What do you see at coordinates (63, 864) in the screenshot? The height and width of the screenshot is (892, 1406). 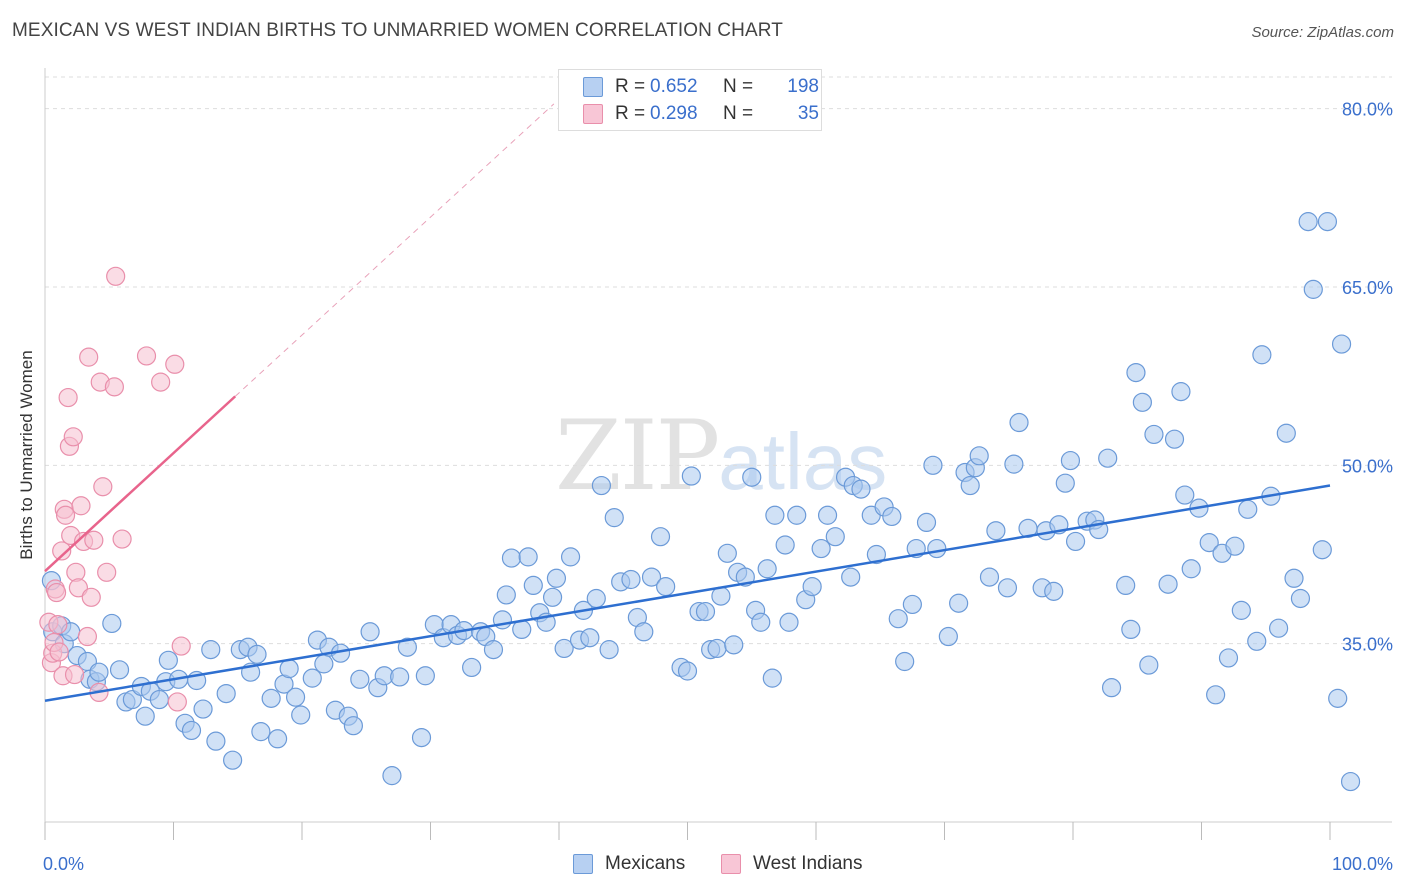 I see `x-tick-label: 0.0%` at bounding box center [63, 864].